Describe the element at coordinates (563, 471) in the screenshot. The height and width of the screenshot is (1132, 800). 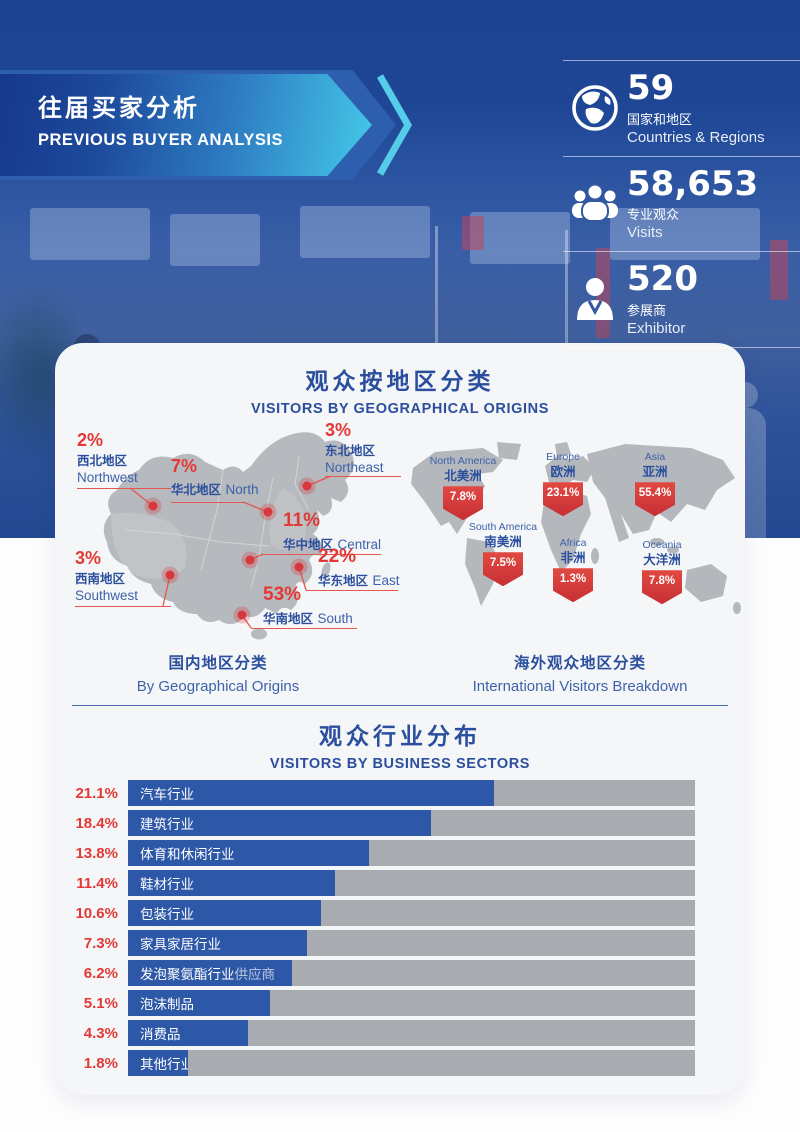
I see `continent-zh: 欧洲` at that location.